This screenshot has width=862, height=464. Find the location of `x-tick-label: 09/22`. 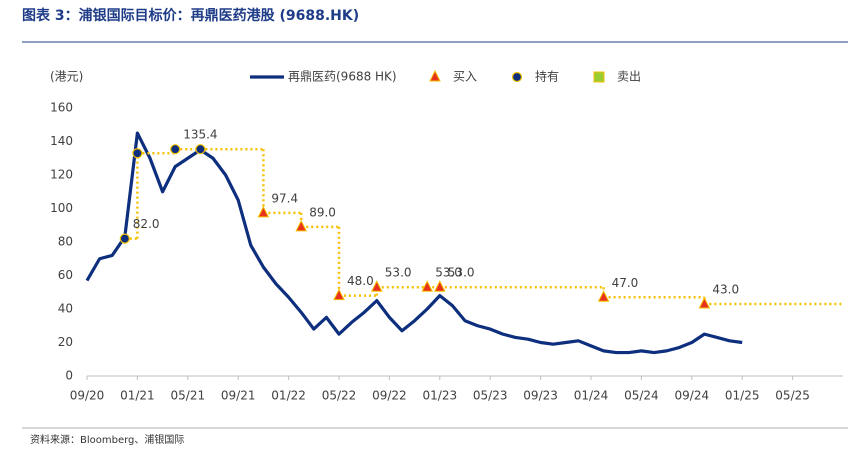

x-tick-label: 09/22 is located at coordinates (389, 396).